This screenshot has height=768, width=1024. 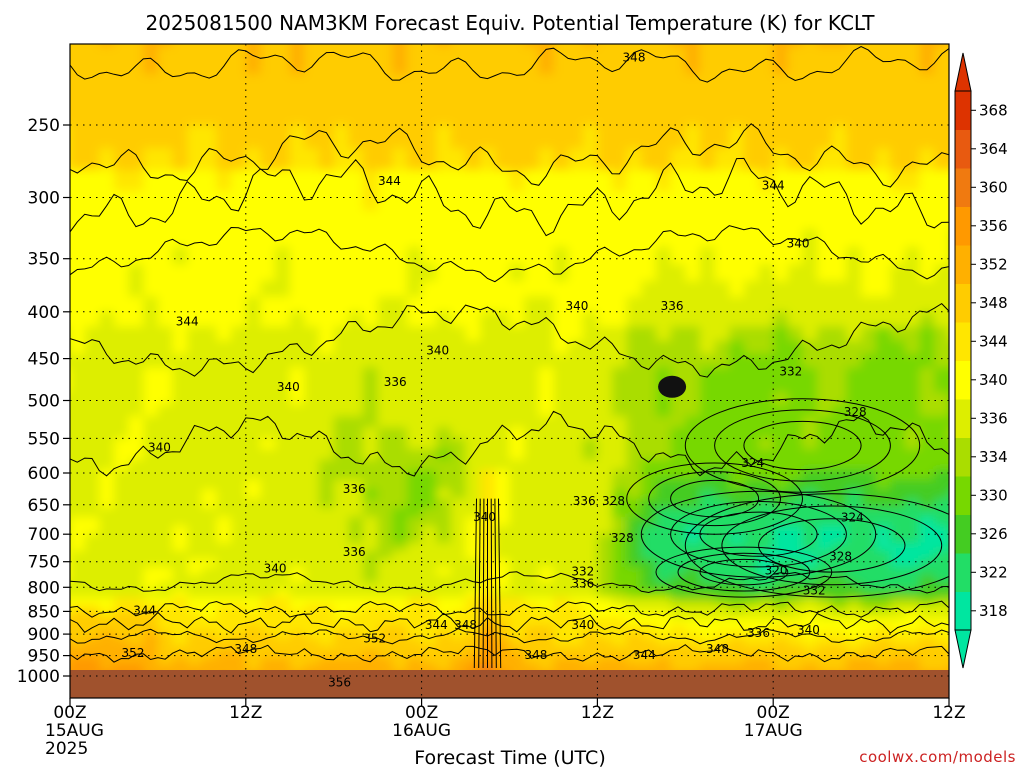 I want to click on colorbar-segment, so click(x=963, y=611).